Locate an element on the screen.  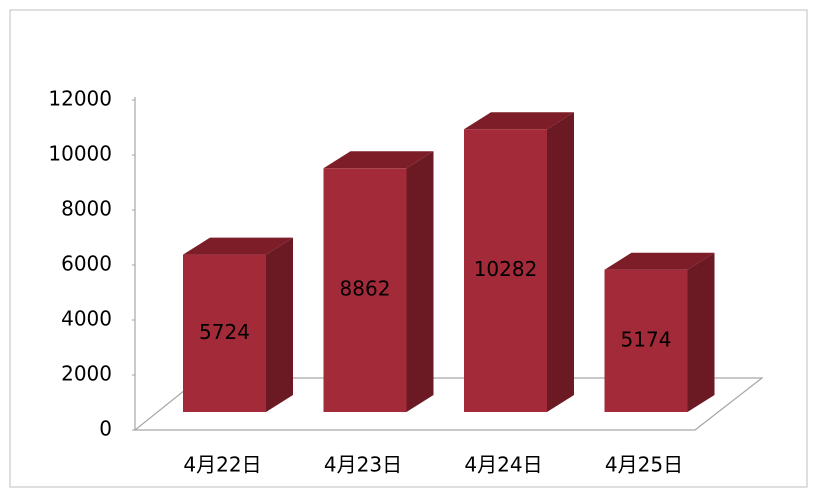
x-tick-label: 4月24日 is located at coordinates (503, 465).